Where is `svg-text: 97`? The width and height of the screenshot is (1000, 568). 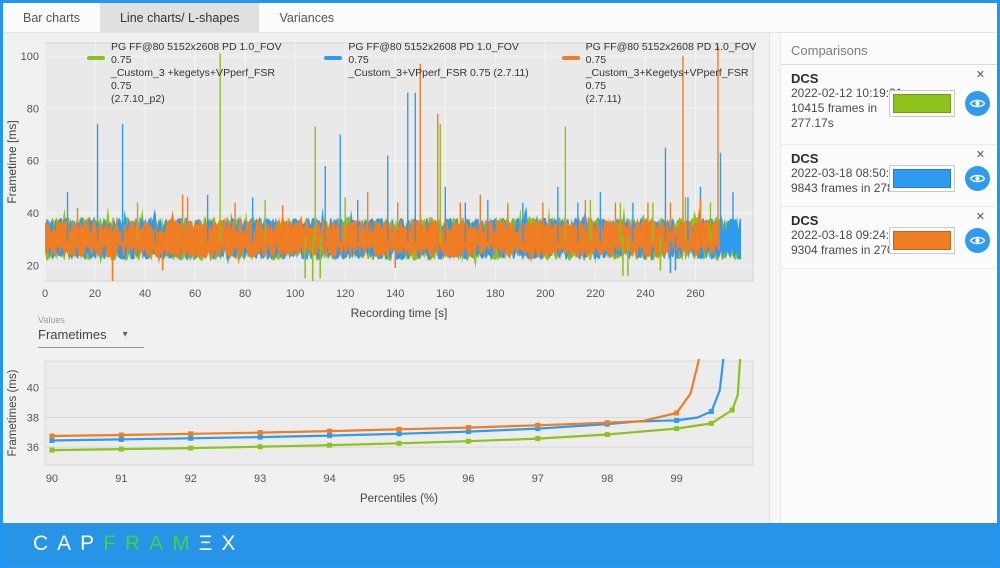
svg-text: 97 is located at coordinates (538, 479).